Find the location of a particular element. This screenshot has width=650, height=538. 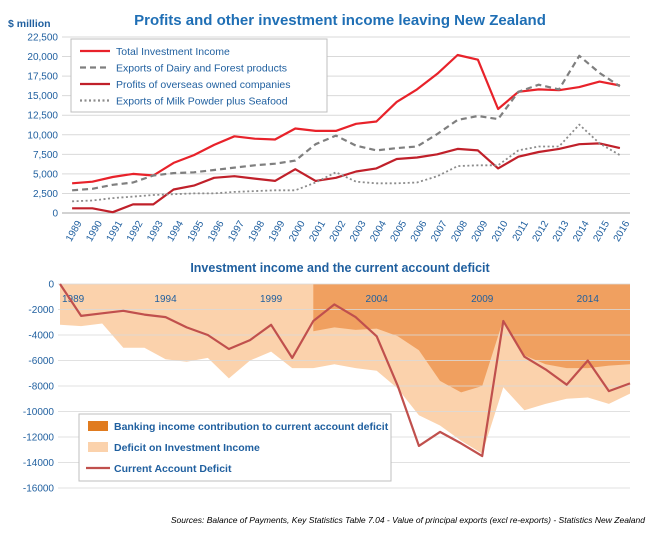

top-legend-label: Profits of overseas owned companies is located at coordinates (203, 85).